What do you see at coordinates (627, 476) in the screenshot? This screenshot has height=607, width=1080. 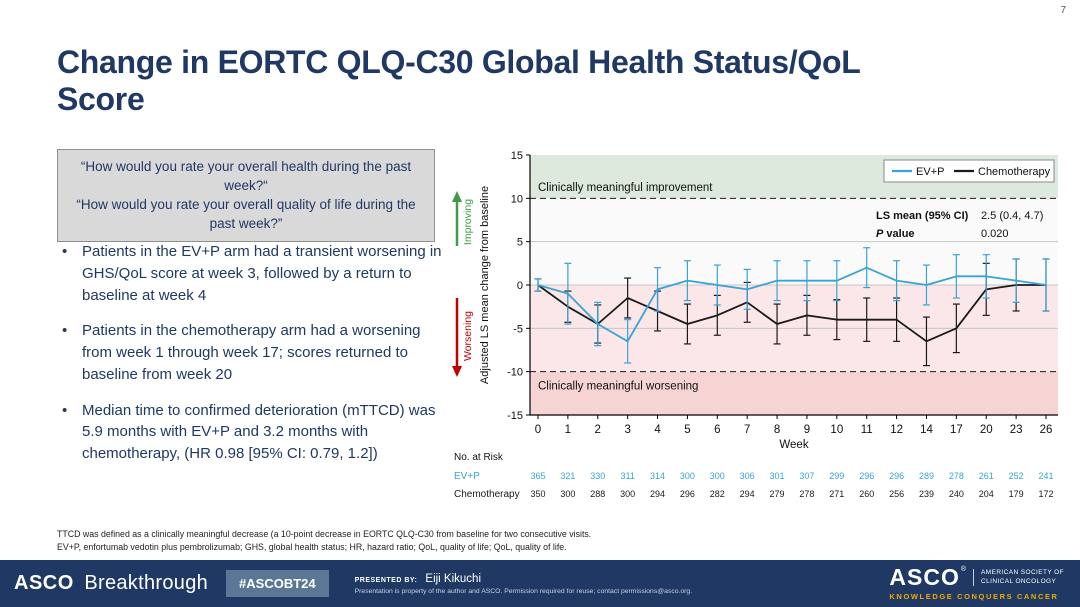 I see `svg-text: 311` at bounding box center [627, 476].